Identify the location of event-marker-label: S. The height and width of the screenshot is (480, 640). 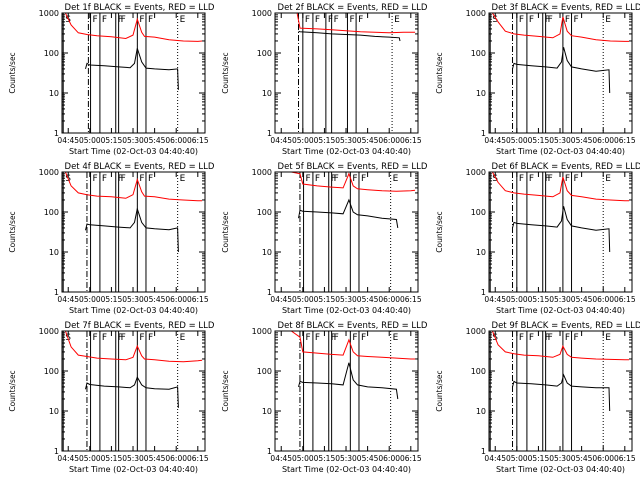
(495, 179).